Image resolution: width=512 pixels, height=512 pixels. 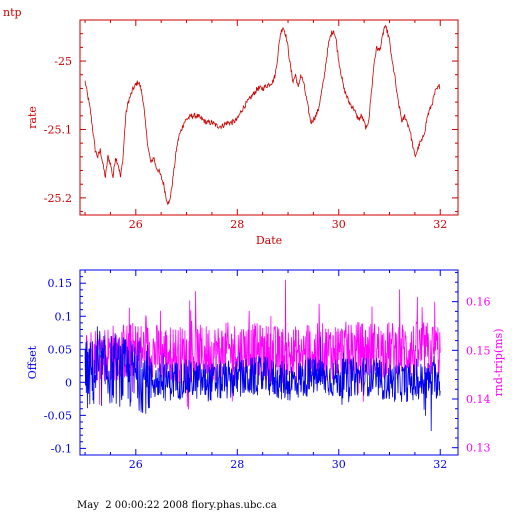 What do you see at coordinates (63, 61) in the screenshot?
I see `y-tick-label: -25` at bounding box center [63, 61].